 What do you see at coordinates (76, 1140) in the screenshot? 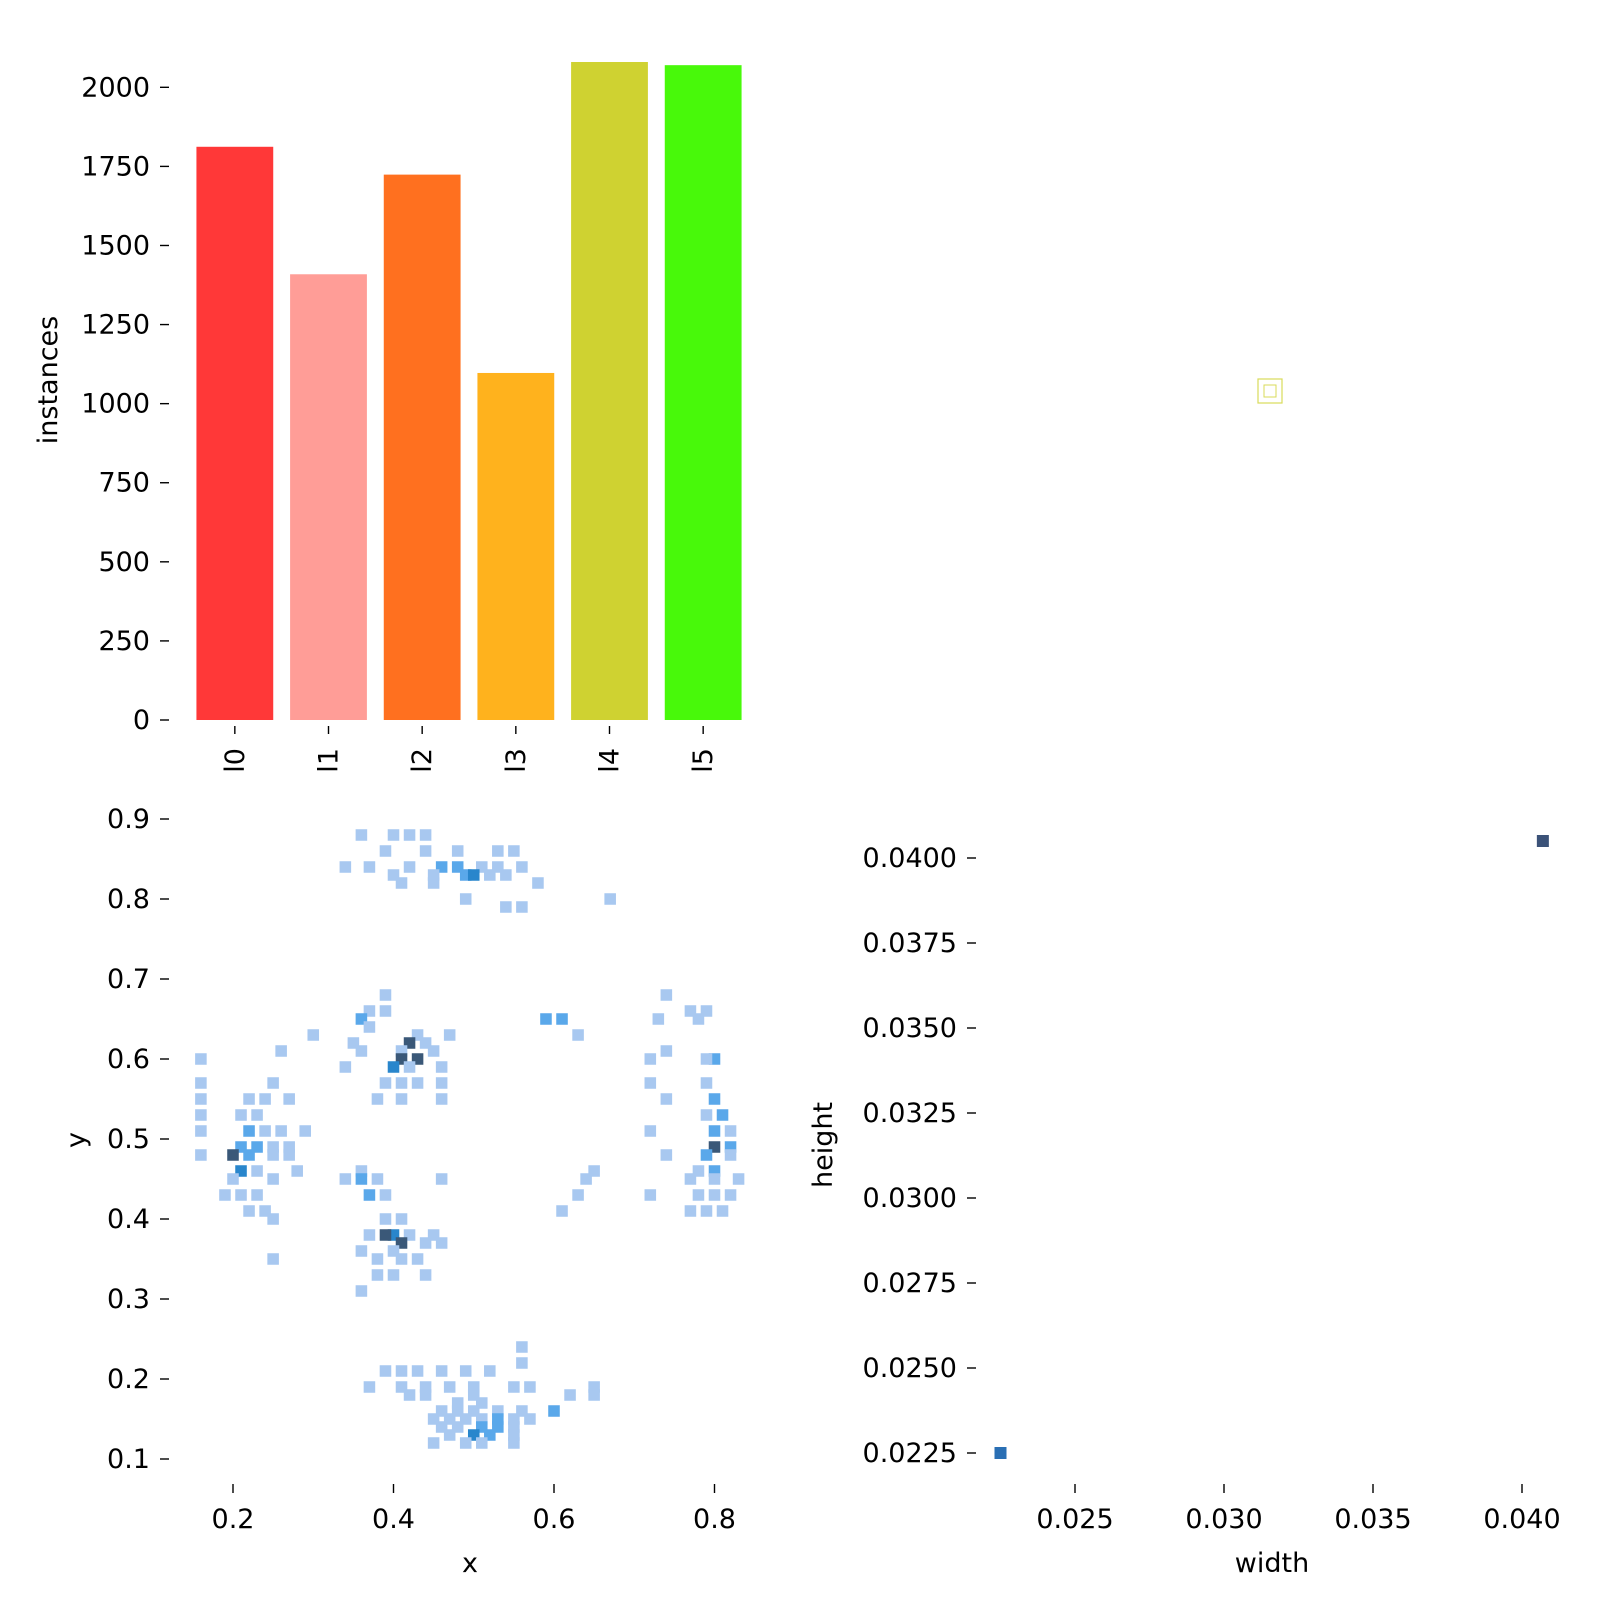
I see `y-axis-label: y` at bounding box center [76, 1140].